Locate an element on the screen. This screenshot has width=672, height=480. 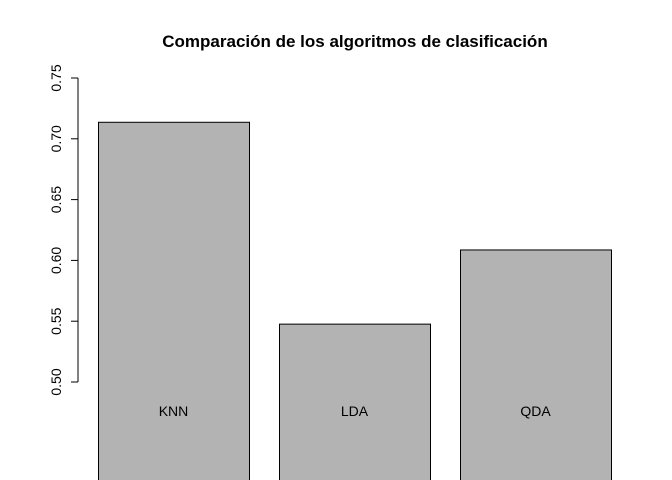
y-tick-label: 0.55 is located at coordinates (56, 320).